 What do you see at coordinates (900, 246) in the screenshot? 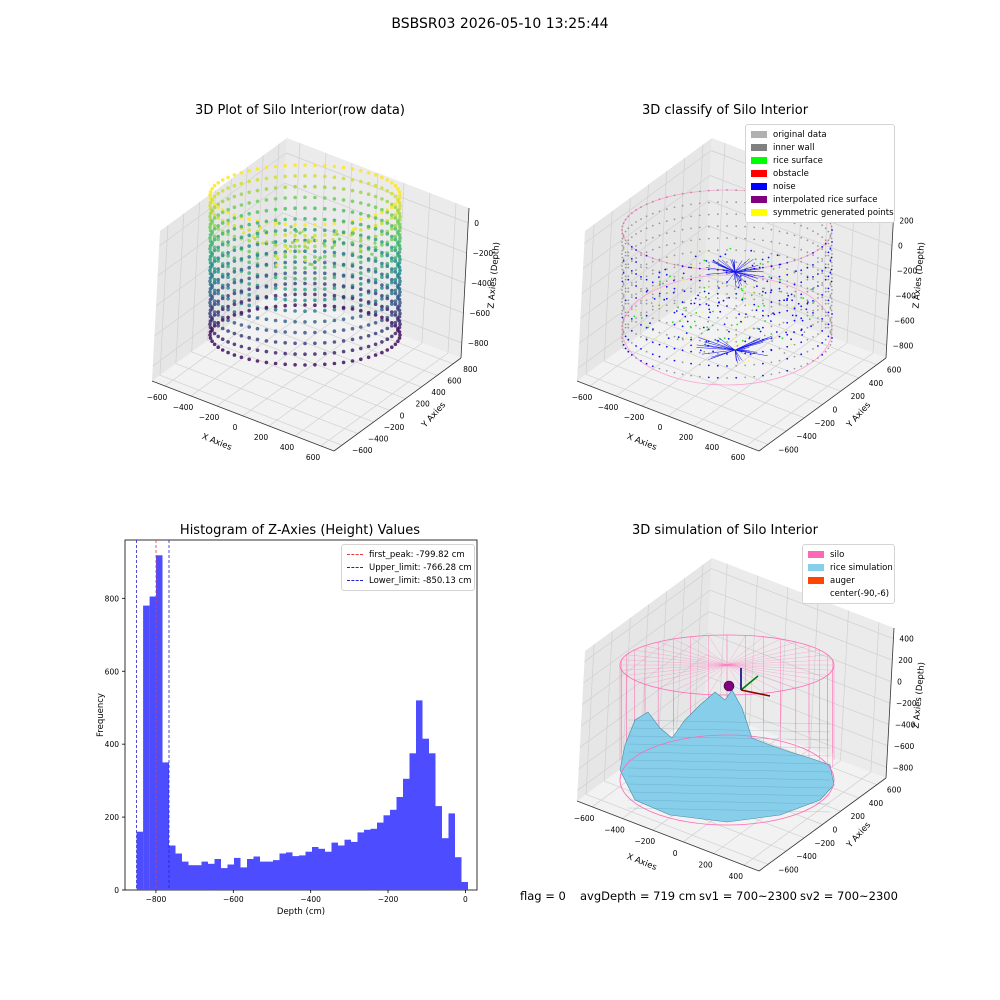
I see `classify-z-tick-label: 0` at bounding box center [900, 246].